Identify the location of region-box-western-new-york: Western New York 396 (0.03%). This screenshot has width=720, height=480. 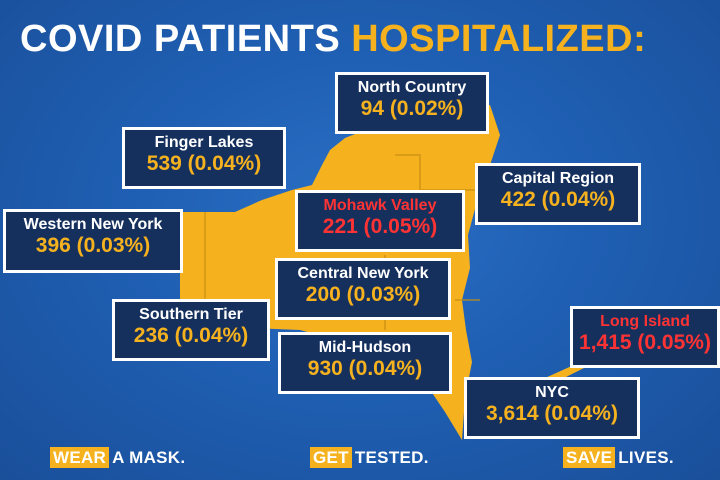
(93, 241).